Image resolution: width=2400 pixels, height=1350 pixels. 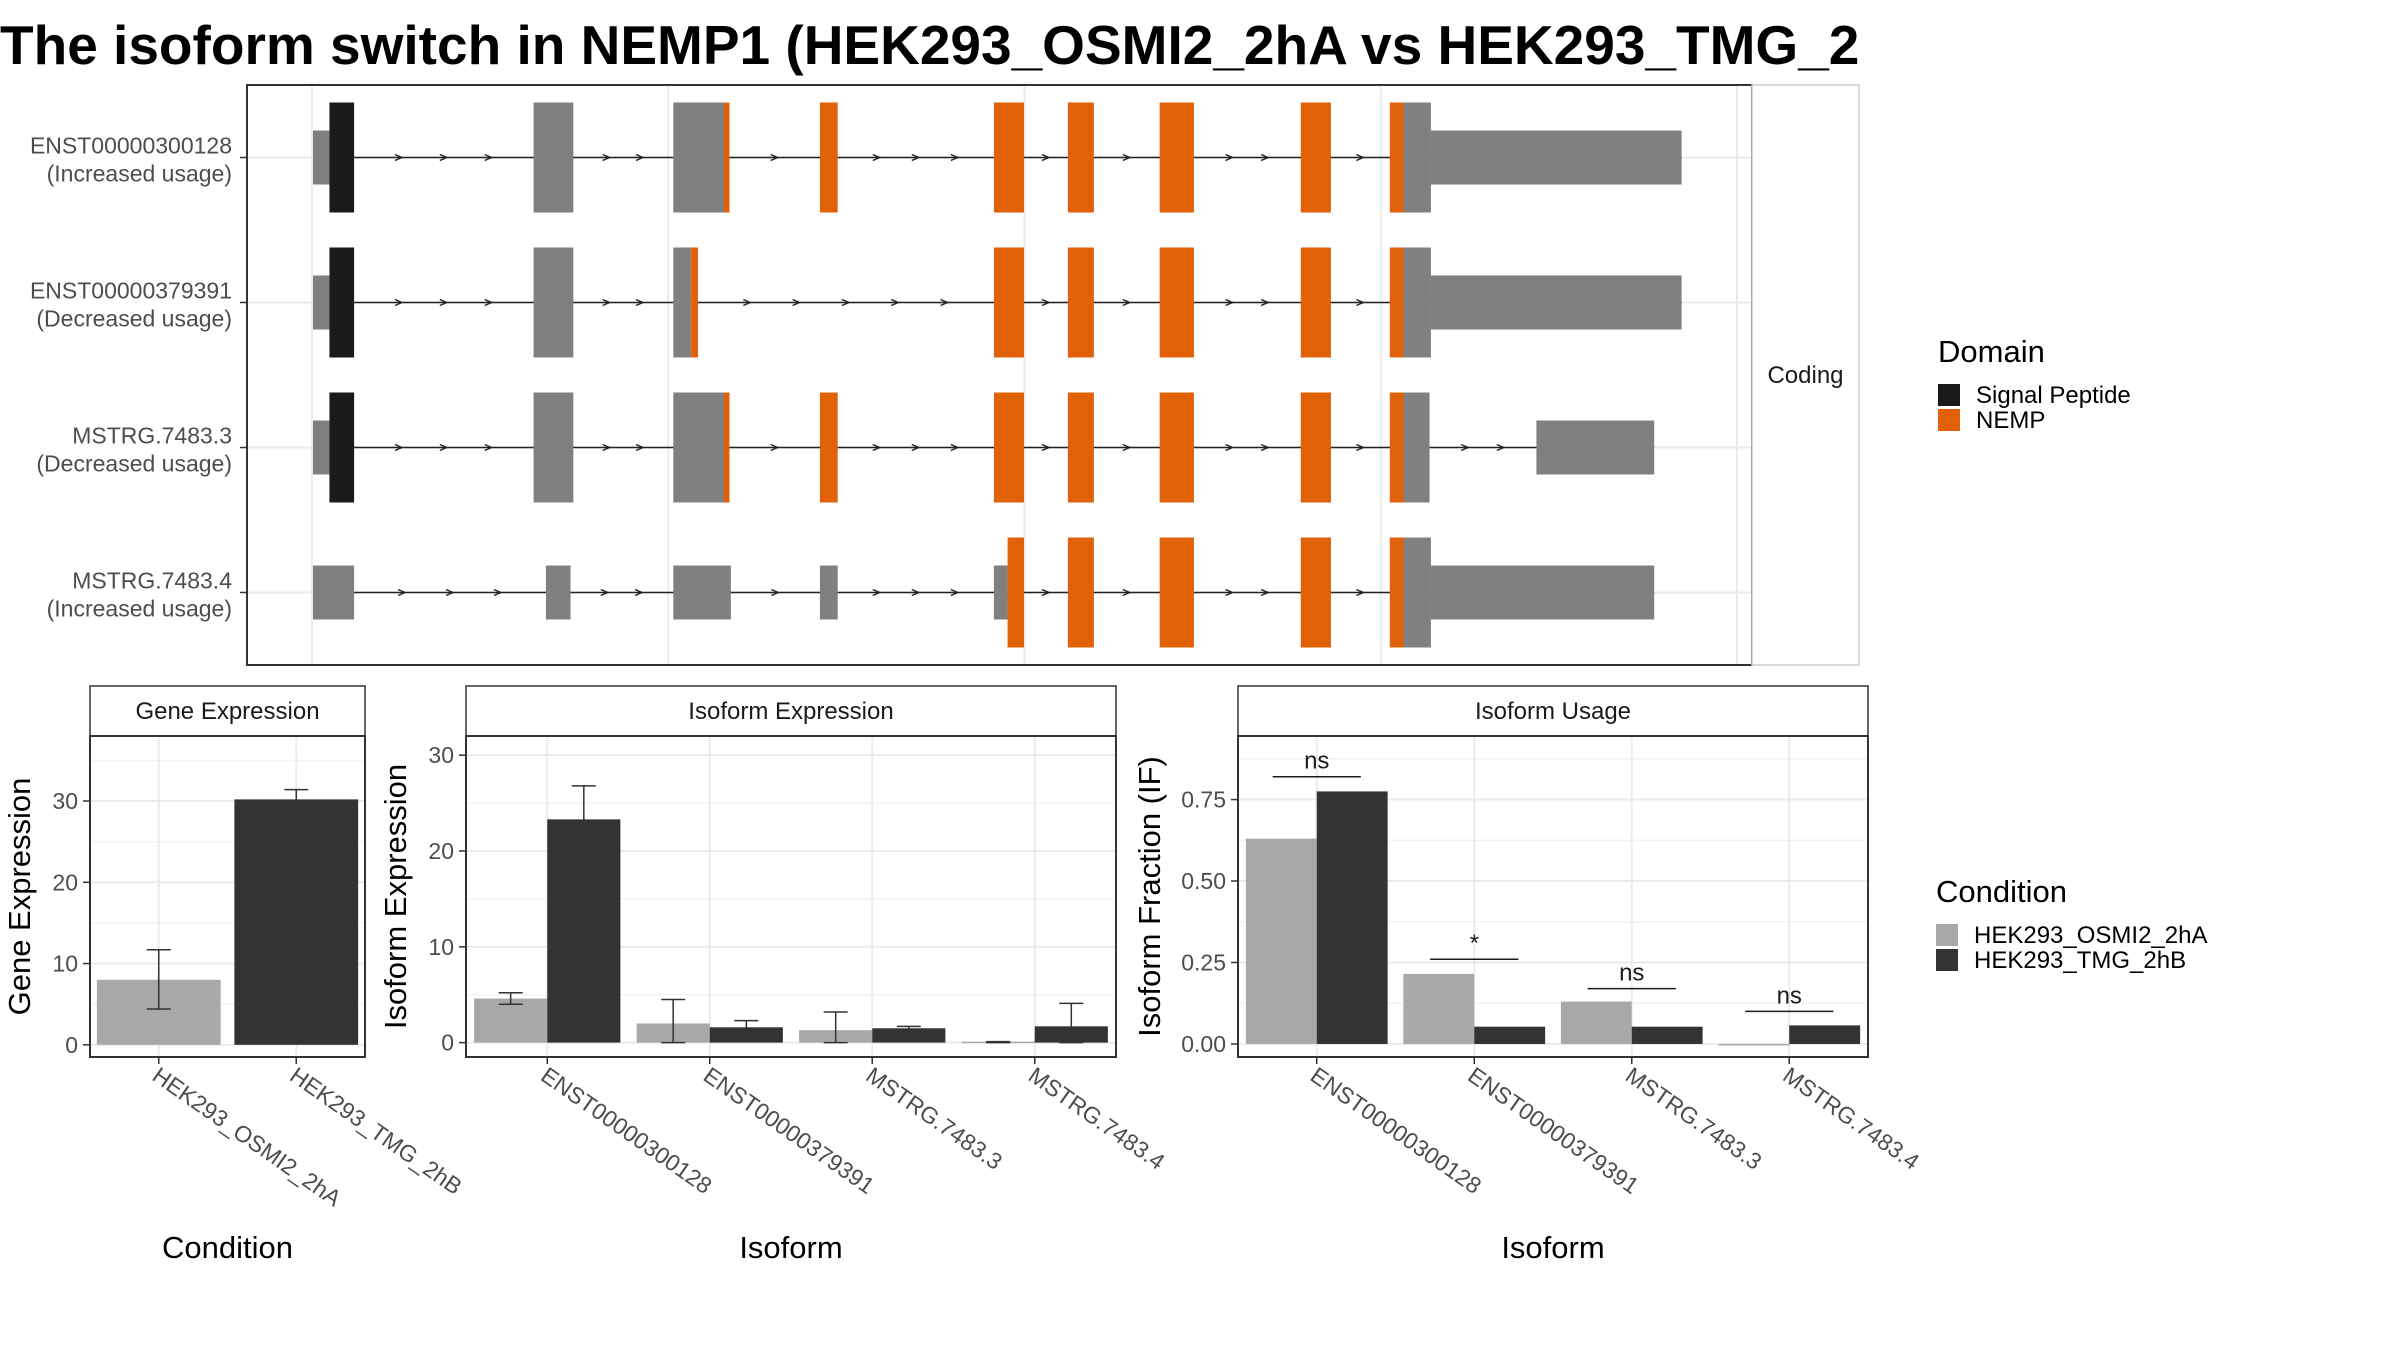 What do you see at coordinates (1203, 800) in the screenshot?
I see `y-tick-label: 0.75` at bounding box center [1203, 800].